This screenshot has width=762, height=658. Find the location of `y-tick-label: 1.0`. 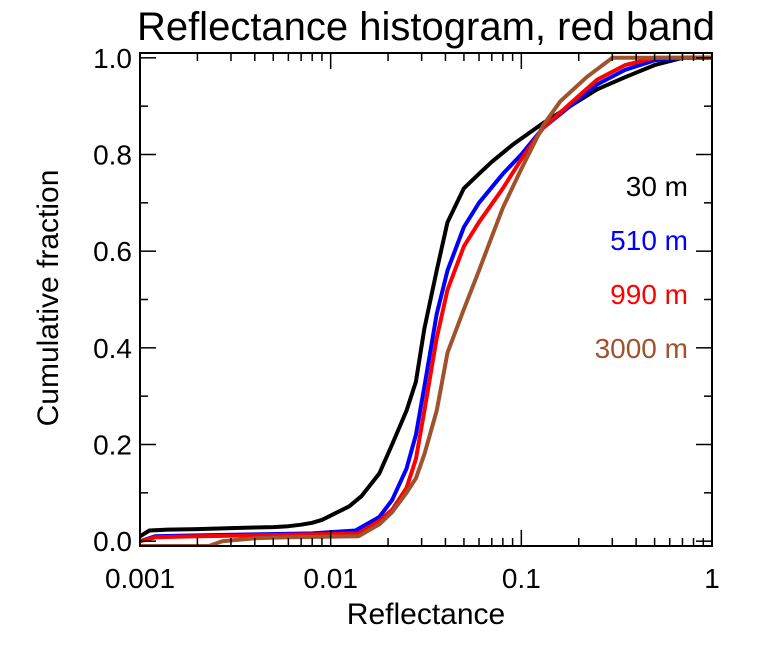

y-tick-label: 1.0 is located at coordinates (112, 58).